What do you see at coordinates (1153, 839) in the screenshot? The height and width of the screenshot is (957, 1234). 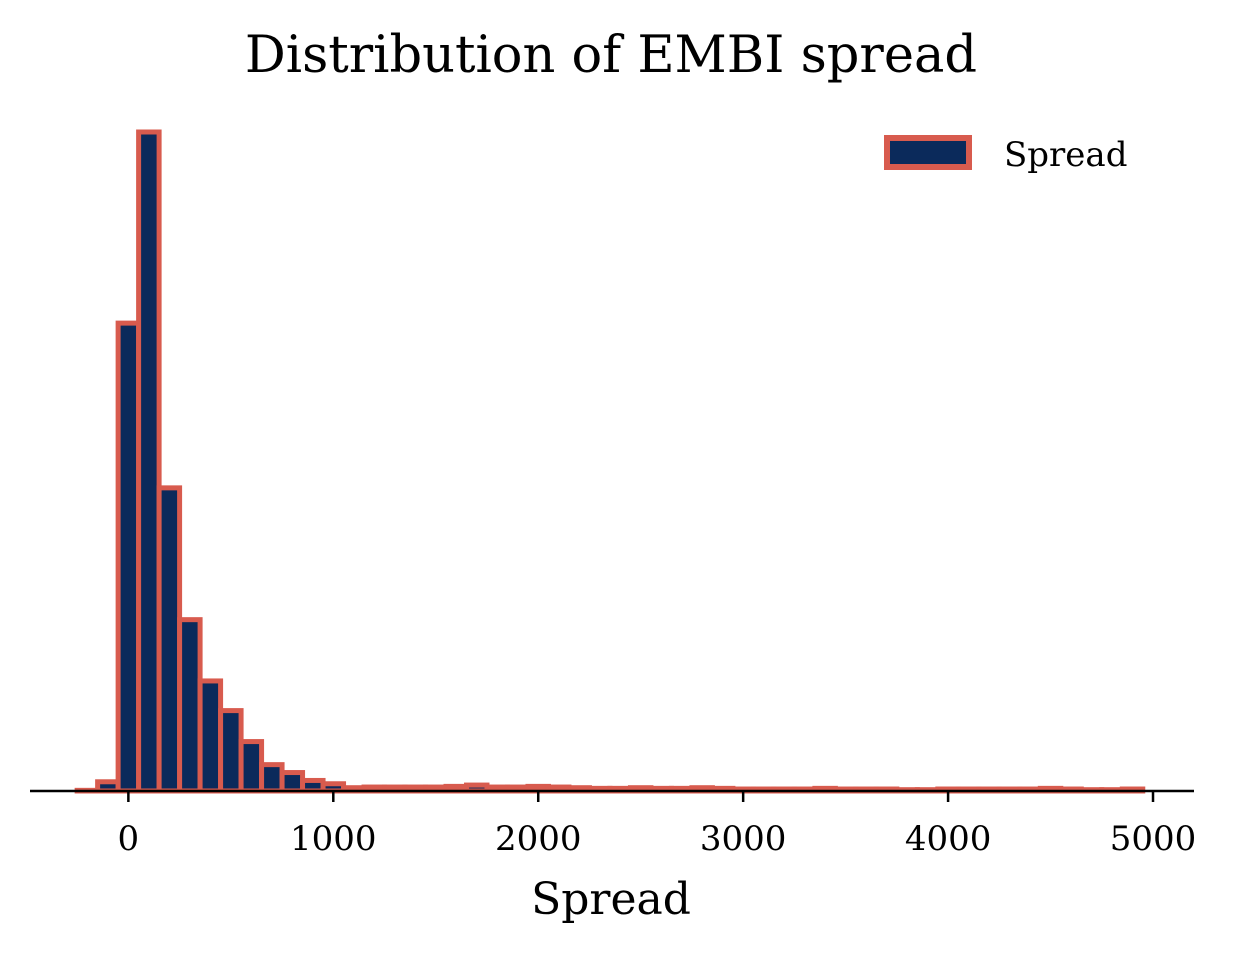 I see `x-tick-label: 5000` at bounding box center [1153, 839].